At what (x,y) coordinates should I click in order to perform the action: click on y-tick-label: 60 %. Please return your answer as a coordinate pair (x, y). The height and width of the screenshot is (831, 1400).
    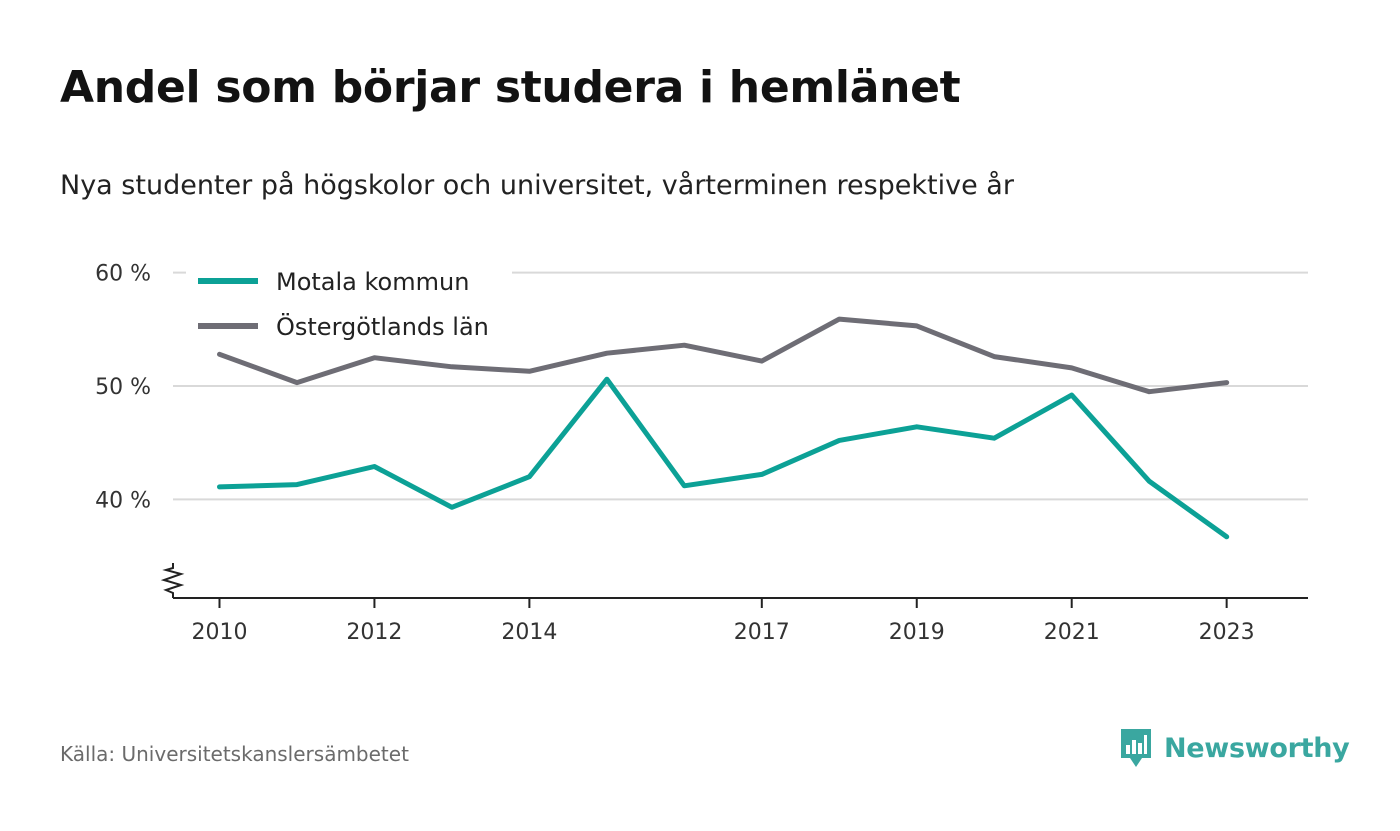
    Looking at the image, I should click on (123, 274).